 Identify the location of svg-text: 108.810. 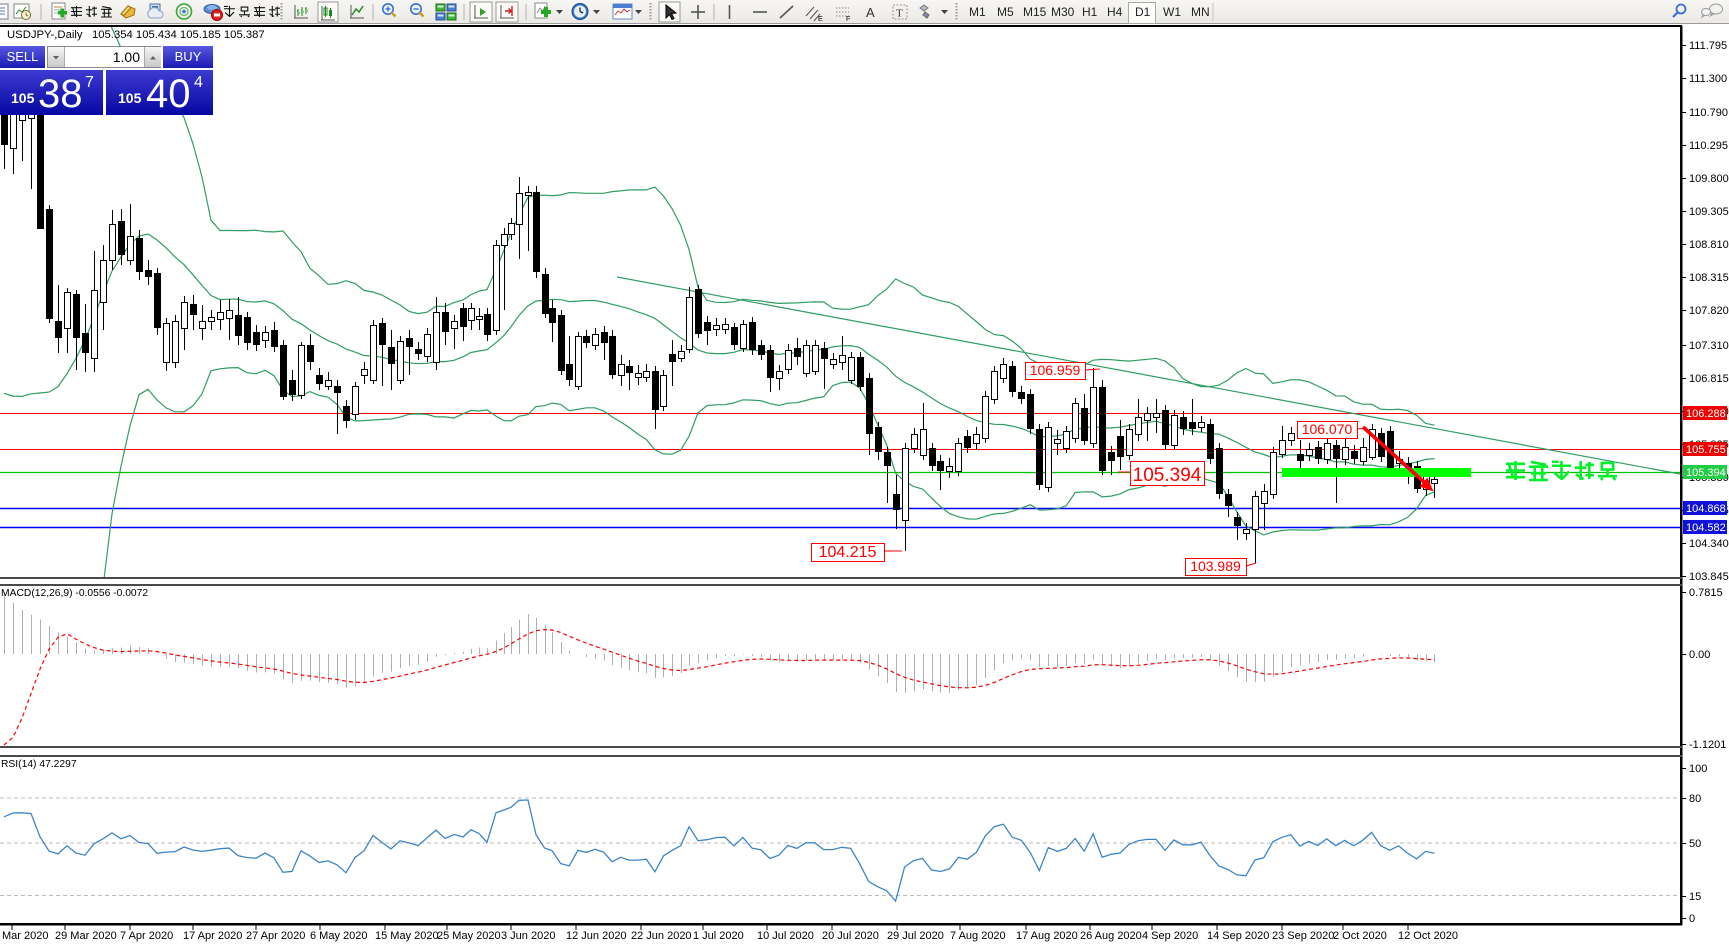
(1709, 245).